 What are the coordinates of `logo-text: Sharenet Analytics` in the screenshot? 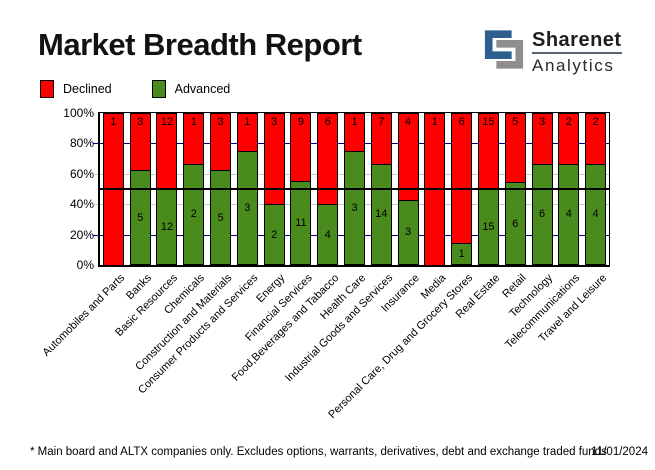 It's located at (577, 51).